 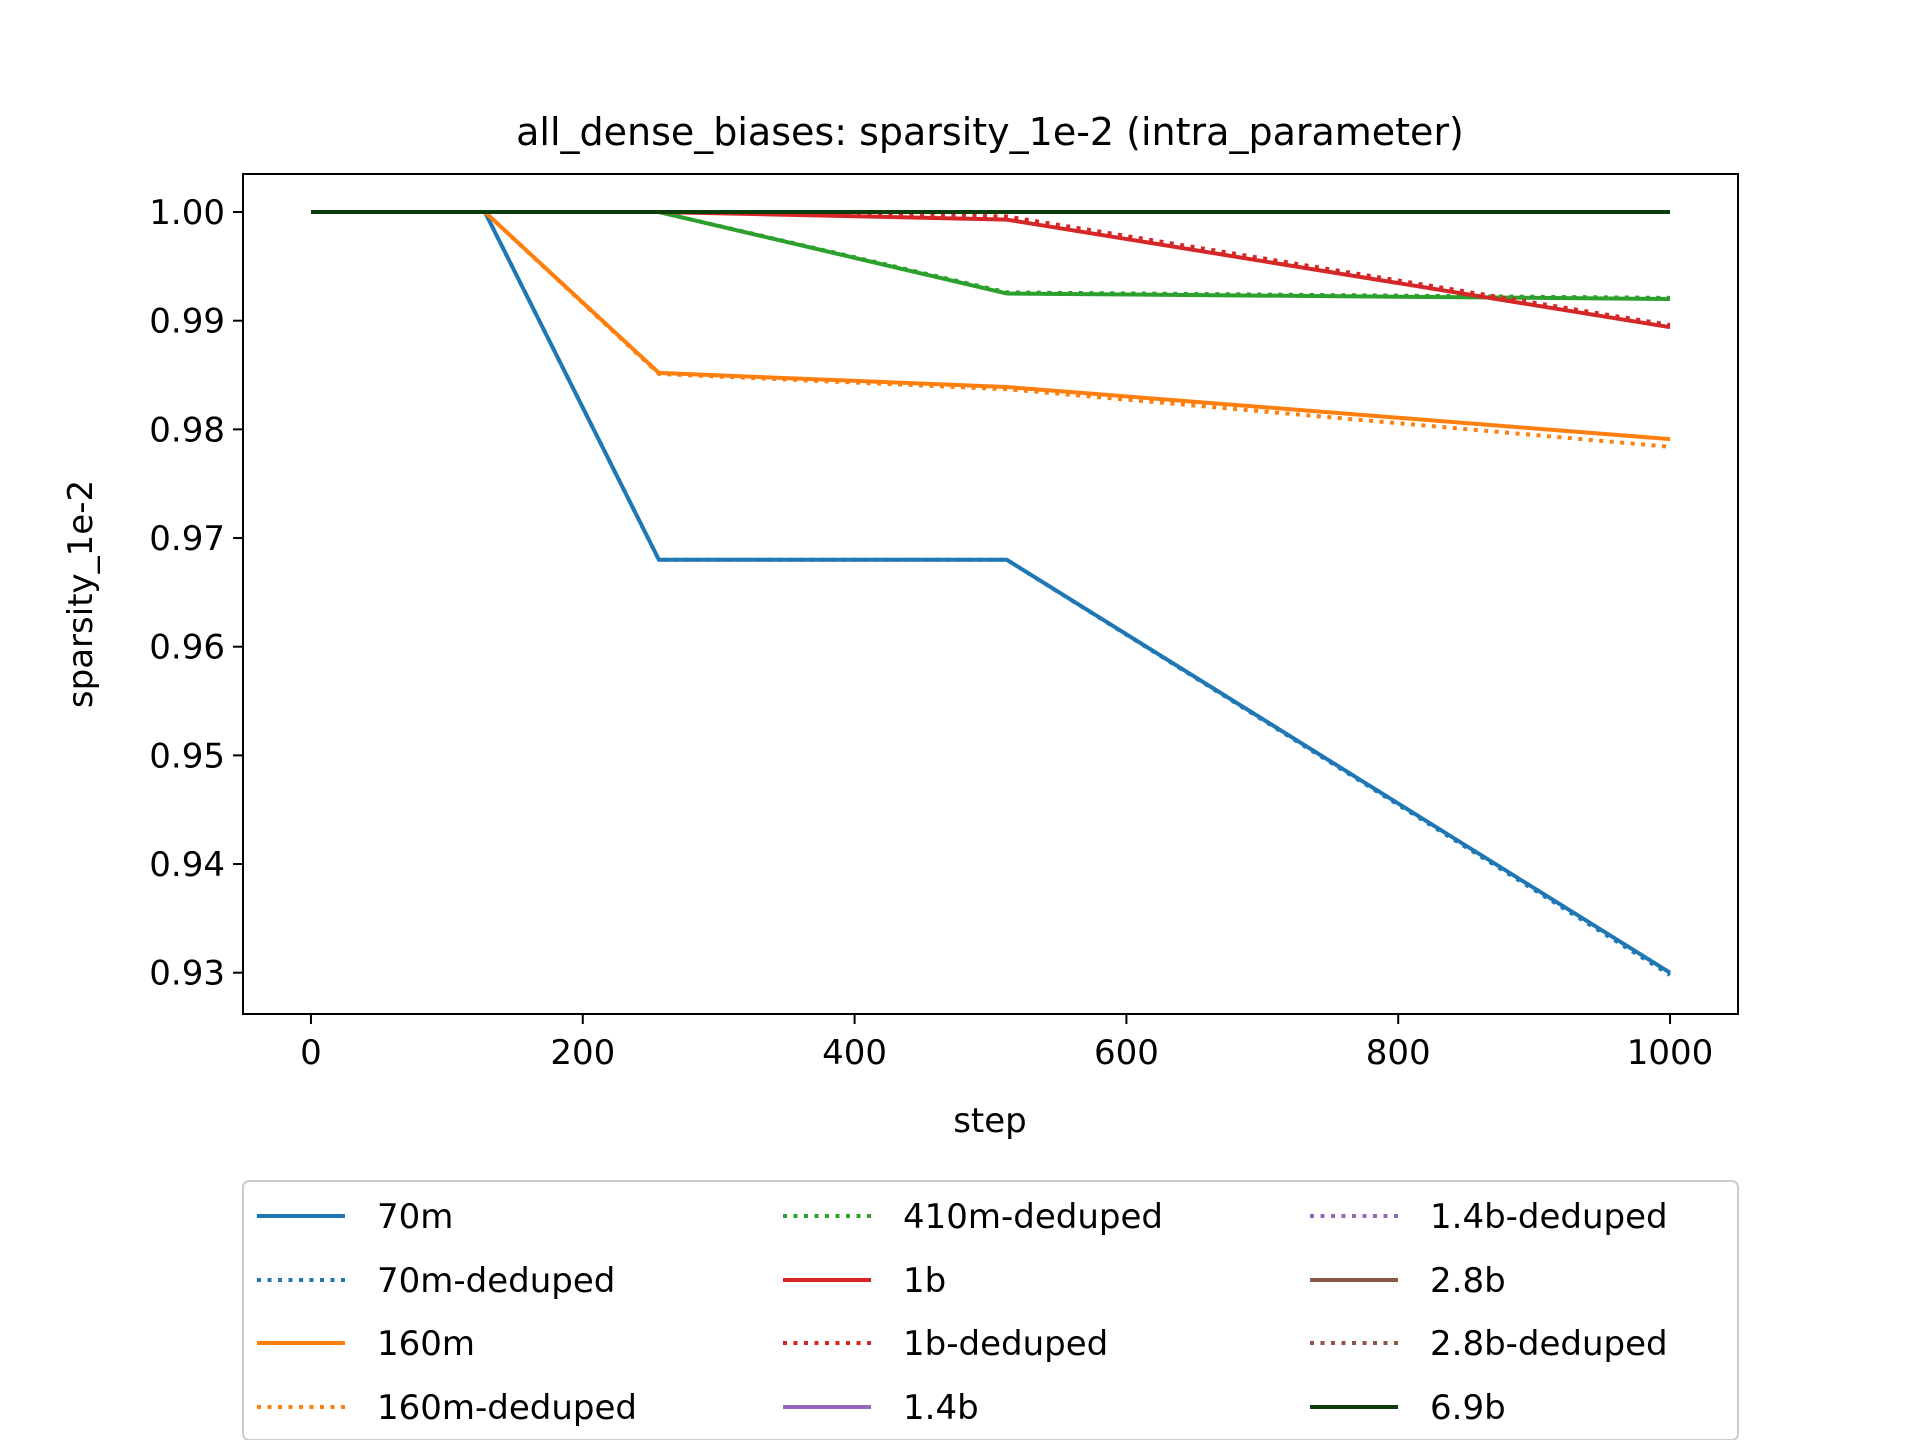 I want to click on x-axis-label: step, so click(x=990, y=1121).